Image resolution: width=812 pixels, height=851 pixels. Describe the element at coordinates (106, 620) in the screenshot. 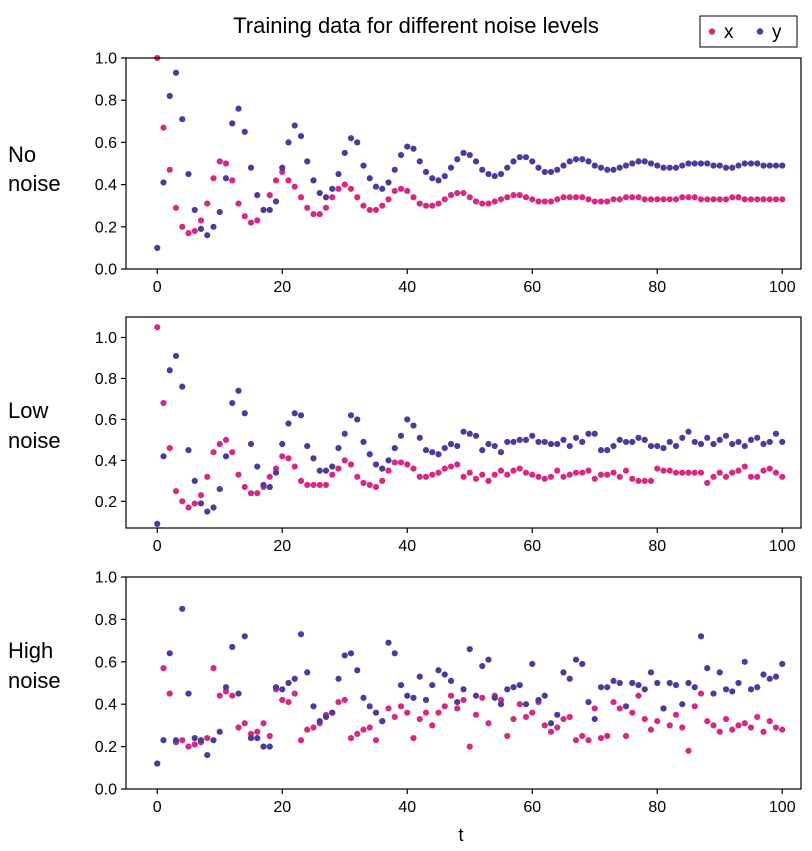

I see `y-tick-label: 0.8` at that location.